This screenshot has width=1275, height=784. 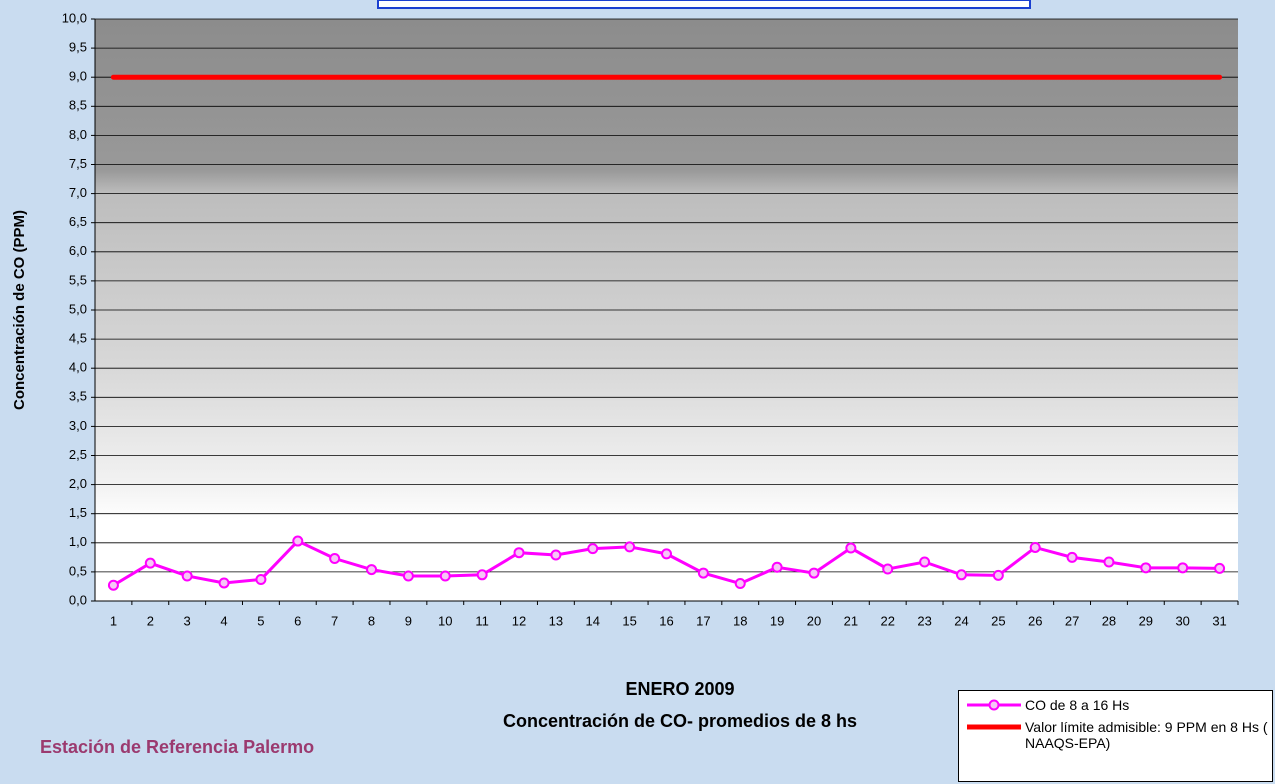 I want to click on x-tick-label: 18, so click(x=740, y=620).